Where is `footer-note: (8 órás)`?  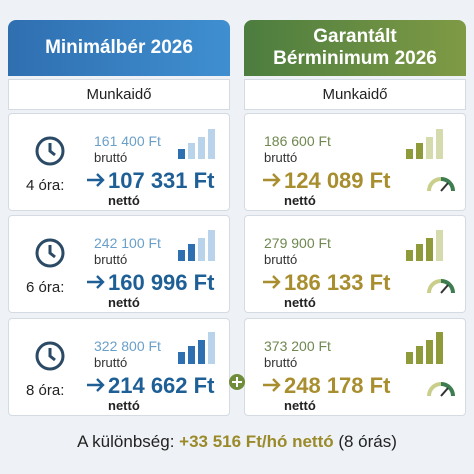
footer-note: (8 órás) is located at coordinates (367, 441).